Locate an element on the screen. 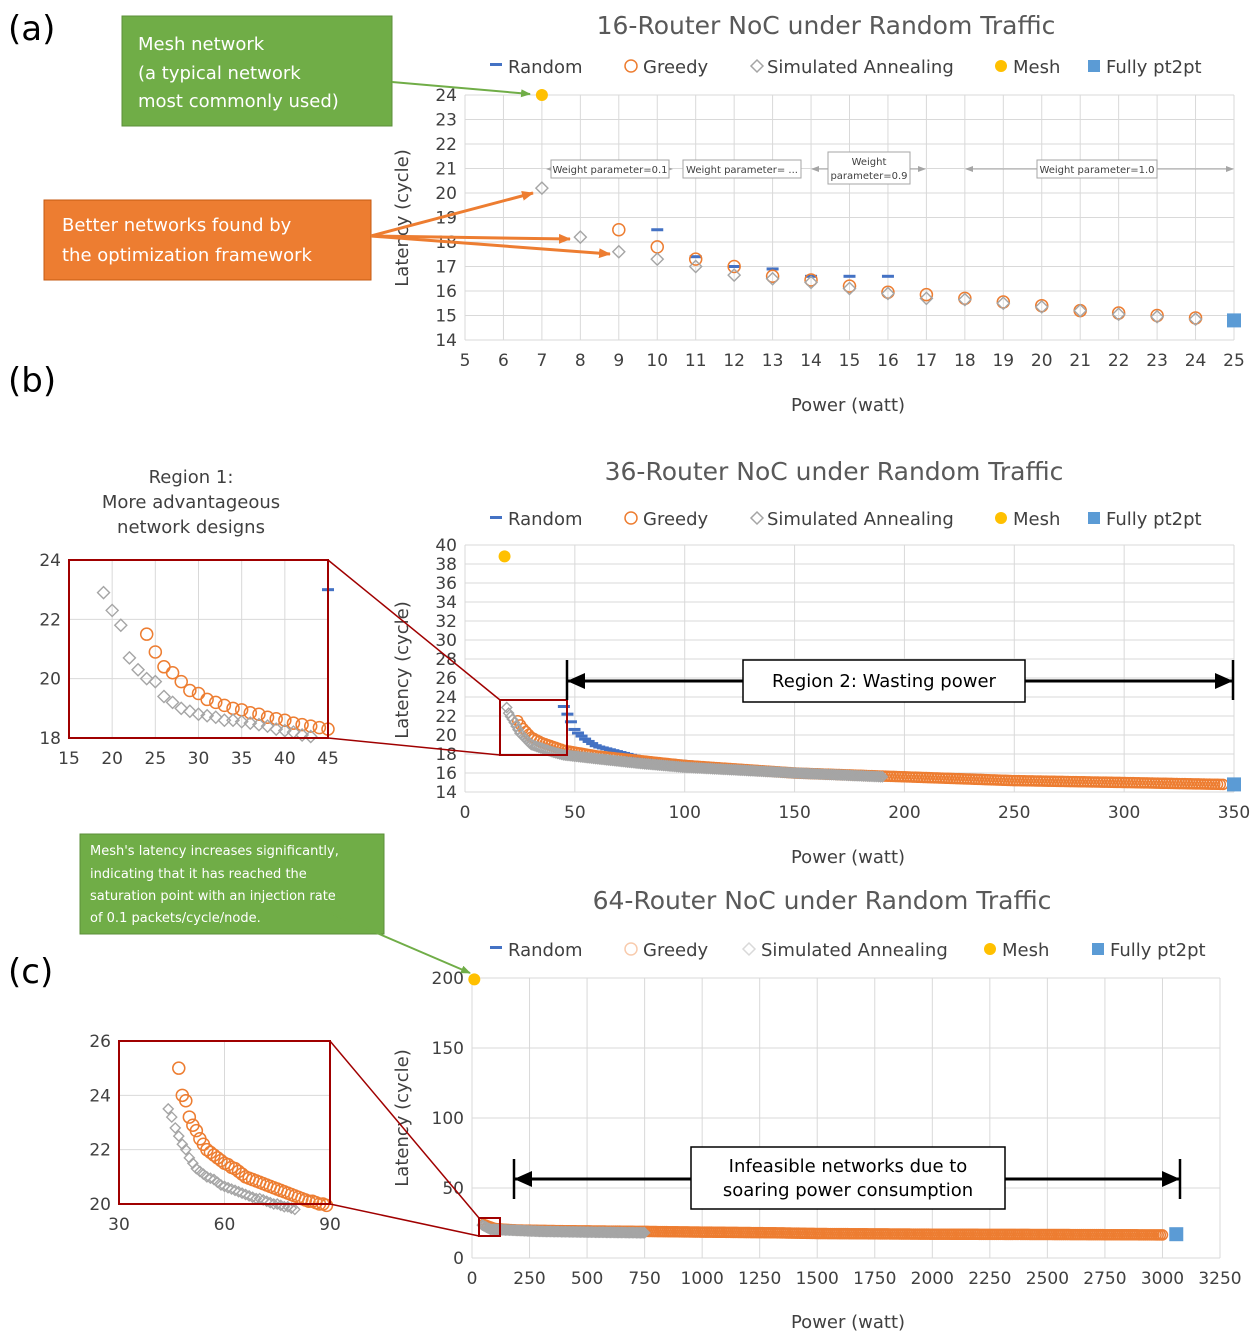  panel-label-a: (a) is located at coordinates (31, 29).